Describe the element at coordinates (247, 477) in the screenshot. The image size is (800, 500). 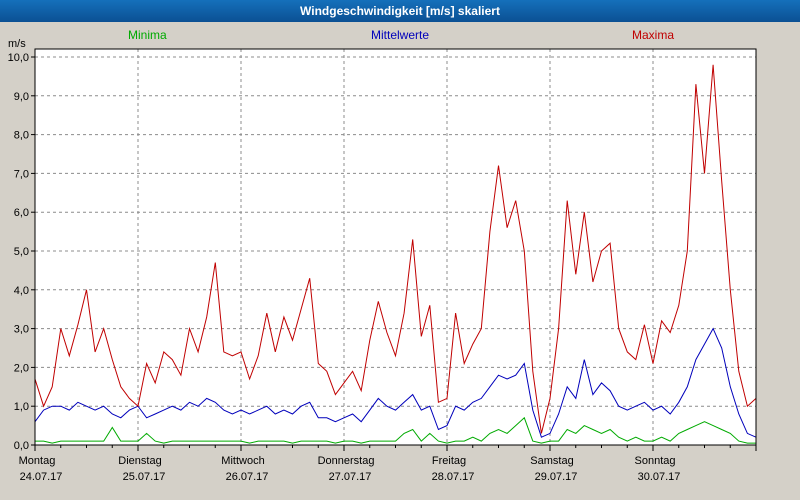
I see `svg-text: 26.07.17` at that location.